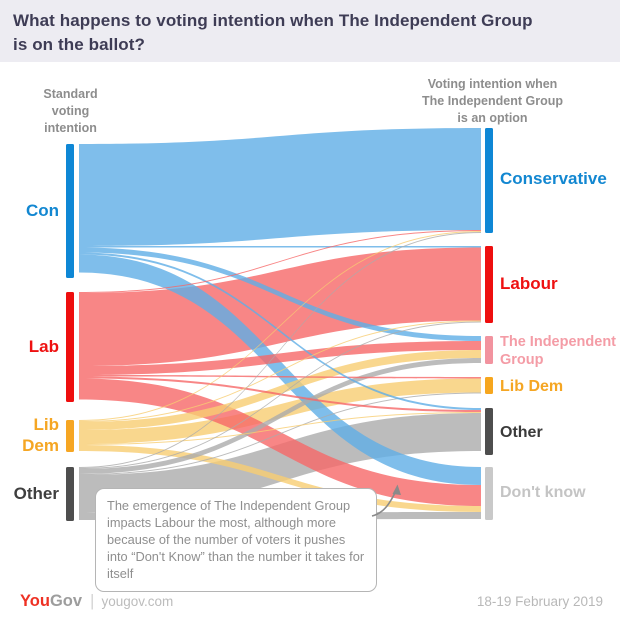 The width and height of the screenshot is (620, 620). What do you see at coordinates (96, 601) in the screenshot?
I see `yougov-logo: You Gov | yougov.com` at bounding box center [96, 601].